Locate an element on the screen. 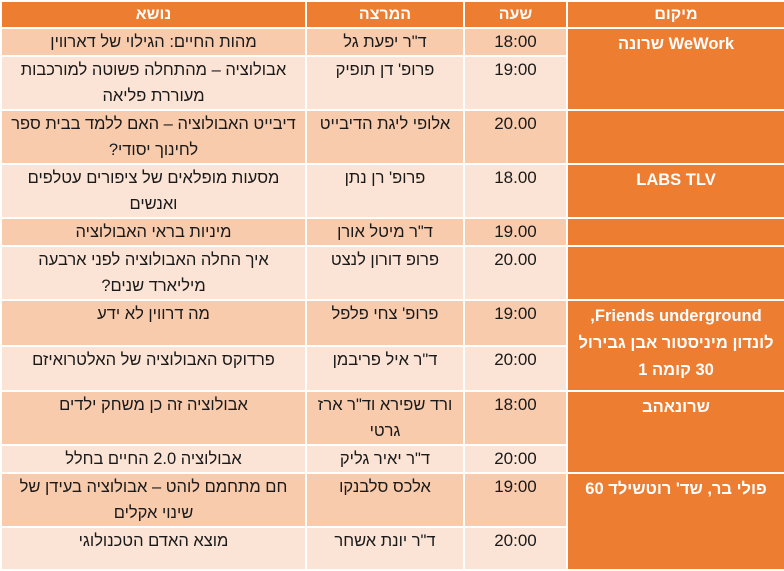  lecturer-cell: ורד שפירא וד"ר ארז גרטי is located at coordinates (385, 418).